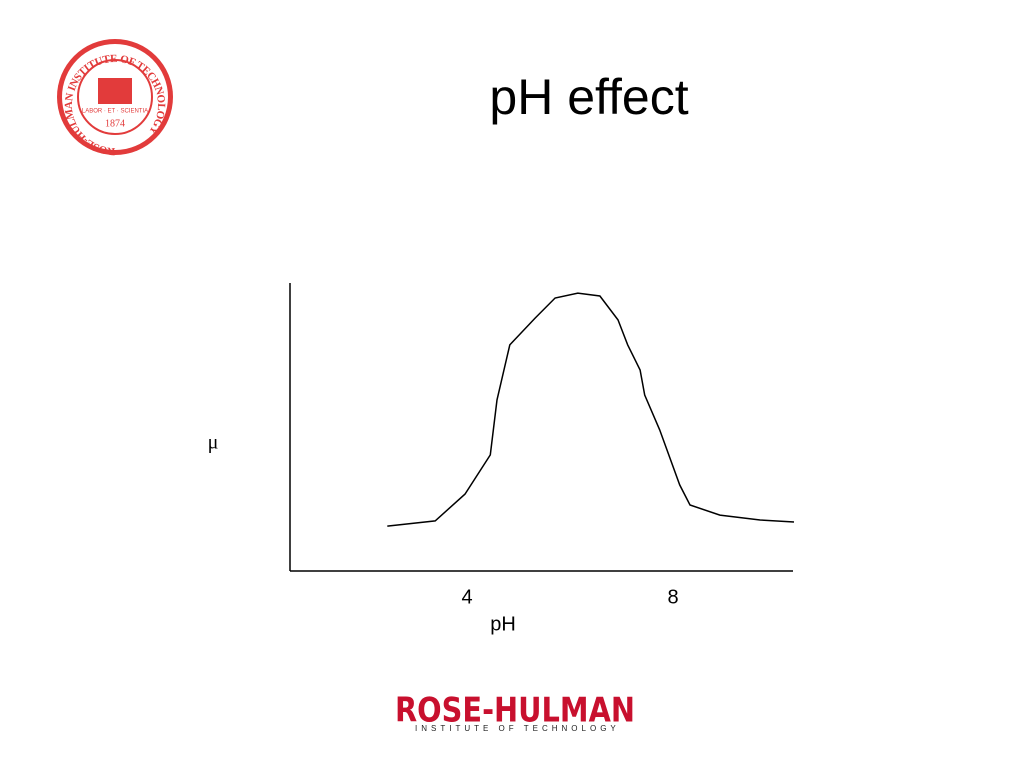 The width and height of the screenshot is (1024, 768). What do you see at coordinates (503, 624) in the screenshot?
I see `x-axis-label: pH` at bounding box center [503, 624].